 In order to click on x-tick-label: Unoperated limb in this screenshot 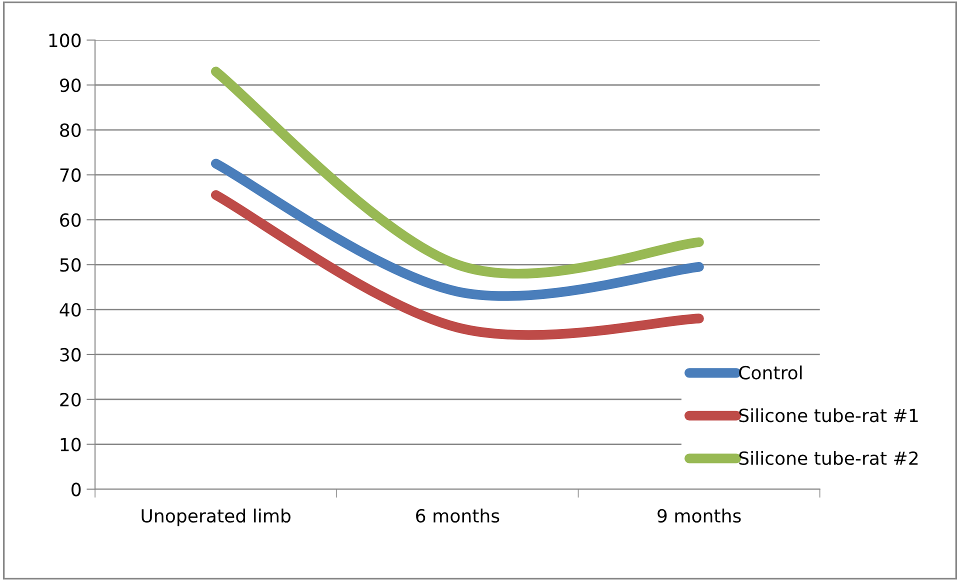, I will do `click(216, 517)`.